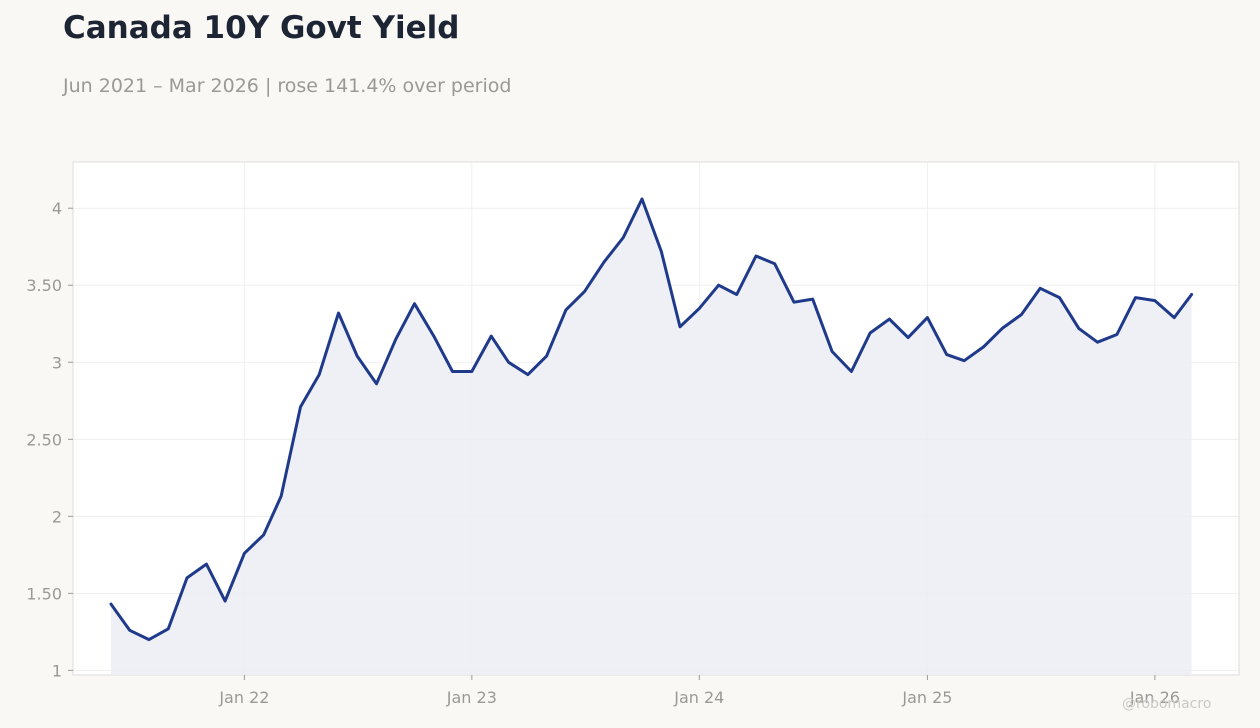  Describe the element at coordinates (243, 697) in the screenshot. I see `x-tick-label: Jan 22` at that location.